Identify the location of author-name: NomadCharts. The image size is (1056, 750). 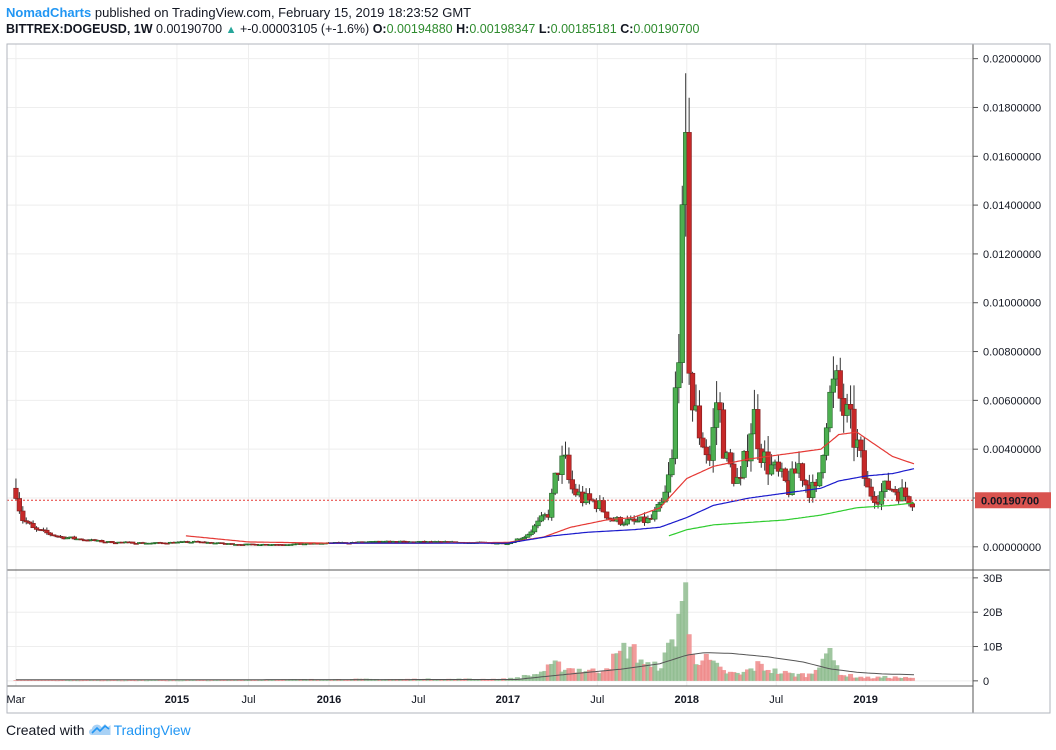
(49, 12).